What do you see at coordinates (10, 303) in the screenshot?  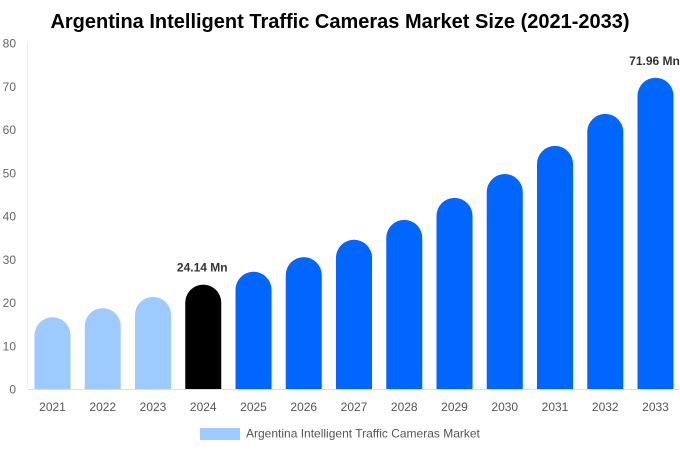 I see `y-tick-label: 20` at bounding box center [10, 303].